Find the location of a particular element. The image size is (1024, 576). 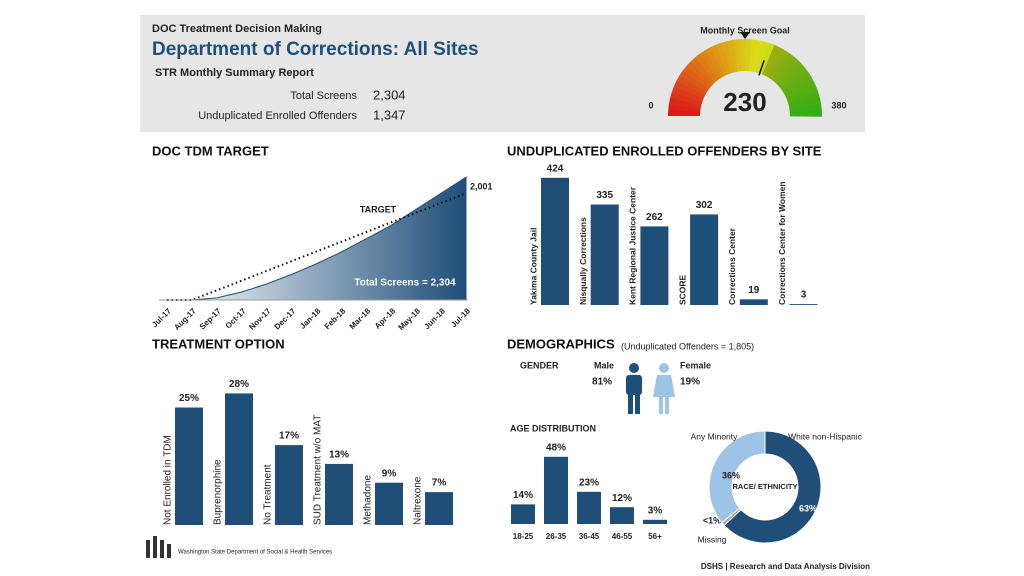

value-label: 3% is located at coordinates (655, 510).